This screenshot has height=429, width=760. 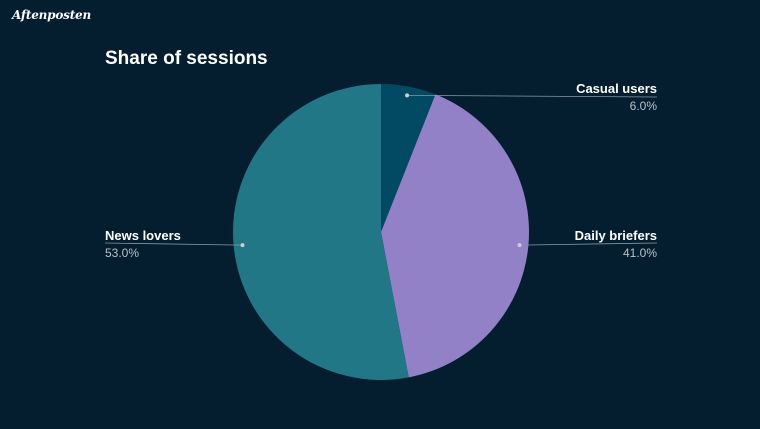 What do you see at coordinates (143, 235) in the screenshot?
I see `slice-label: News lovers` at bounding box center [143, 235].